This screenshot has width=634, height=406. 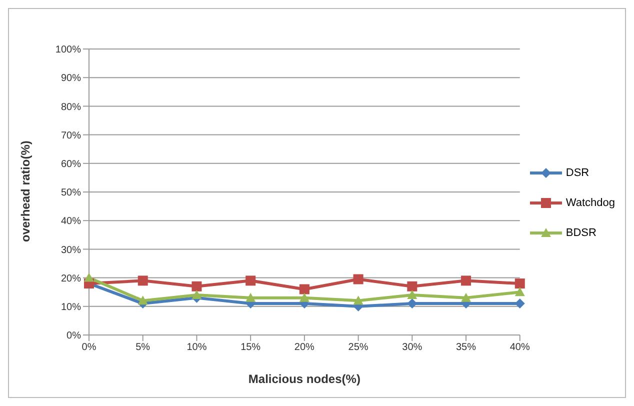 What do you see at coordinates (143, 348) in the screenshot?
I see `x-tick-label: 5%` at bounding box center [143, 348].